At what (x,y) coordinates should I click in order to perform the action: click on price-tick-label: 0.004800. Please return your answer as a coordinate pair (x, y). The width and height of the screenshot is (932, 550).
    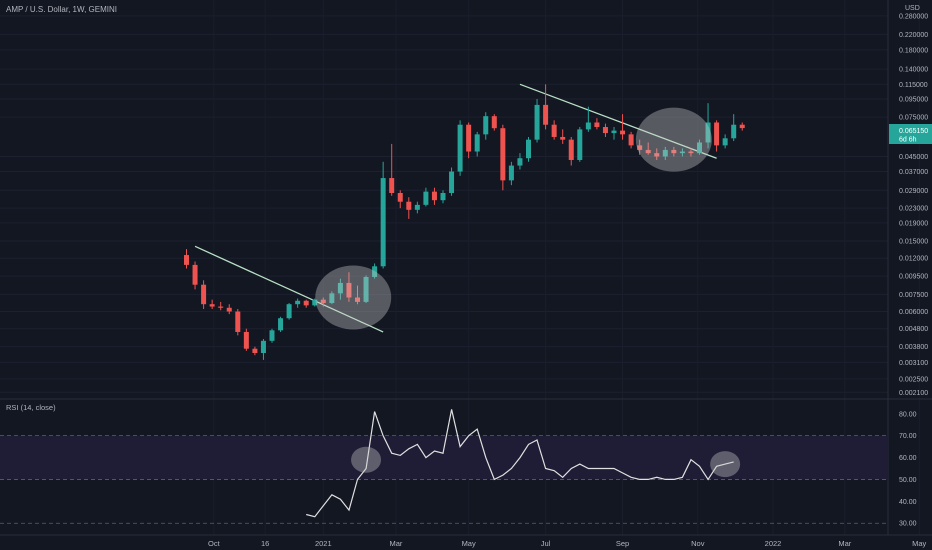
    Looking at the image, I should click on (913, 329).